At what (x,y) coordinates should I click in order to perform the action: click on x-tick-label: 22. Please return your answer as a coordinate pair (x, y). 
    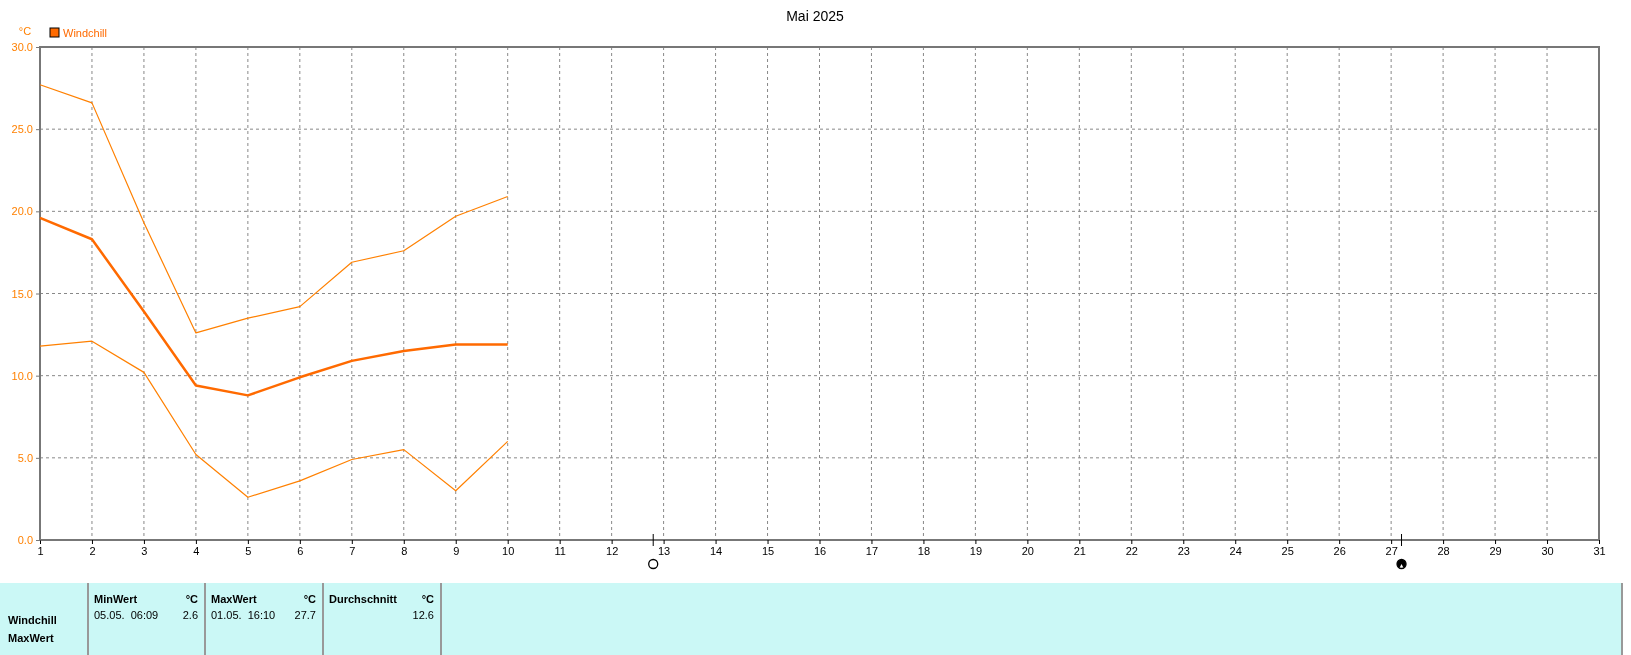
    Looking at the image, I should click on (1131, 550).